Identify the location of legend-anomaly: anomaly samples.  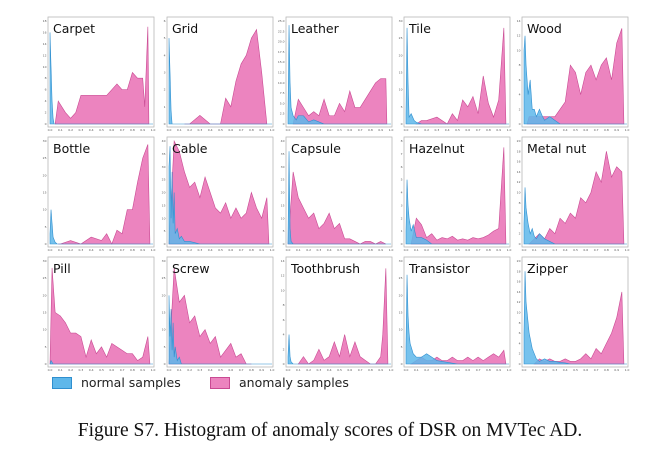
(279, 382).